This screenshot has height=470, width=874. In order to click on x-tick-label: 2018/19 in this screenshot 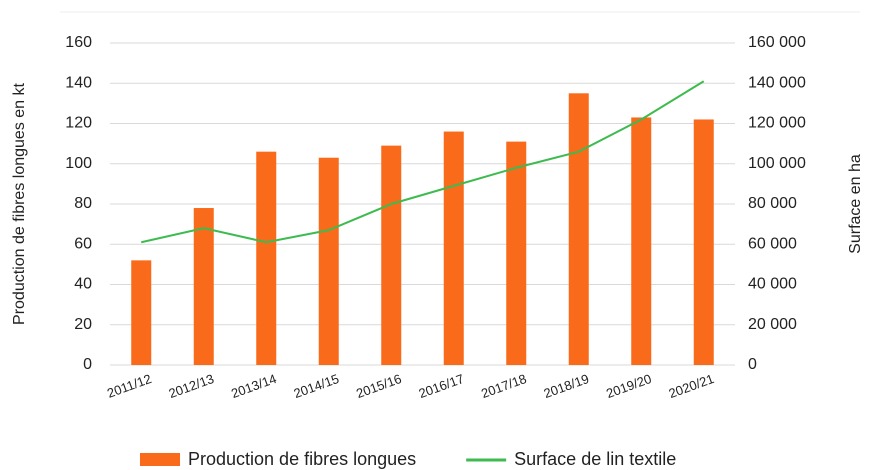, I will do `click(566, 386)`.